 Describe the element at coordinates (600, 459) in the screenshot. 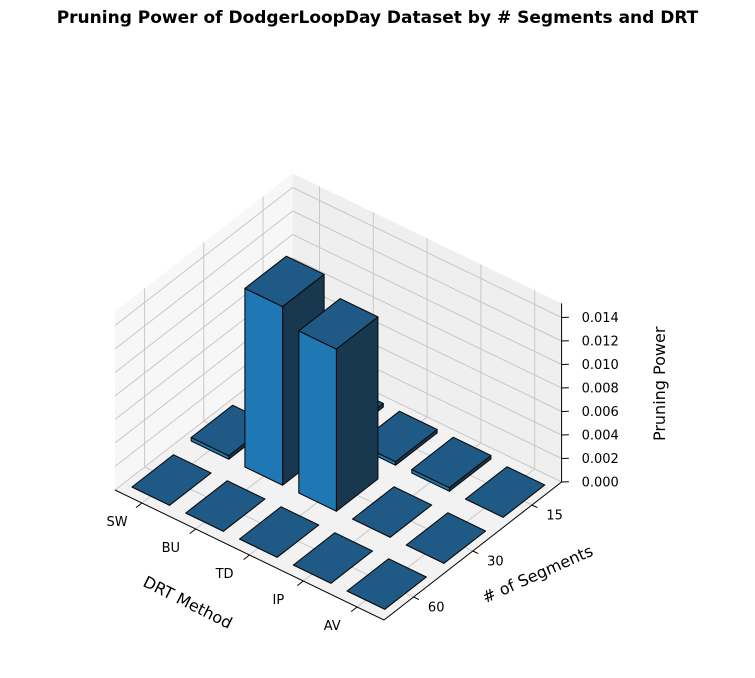

I see `z-tick-label: 0.002` at that location.